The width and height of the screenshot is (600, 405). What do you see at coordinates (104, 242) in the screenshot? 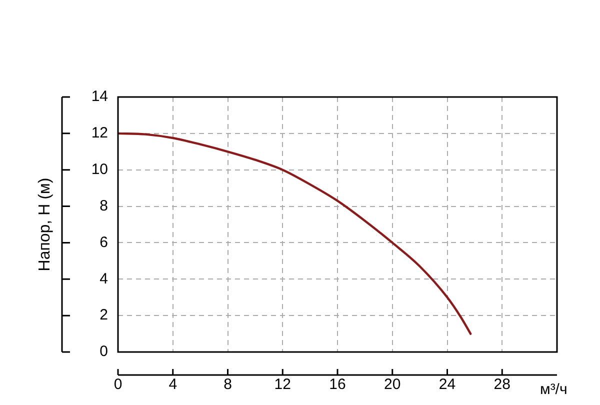
I see `y-tick-label: 6` at bounding box center [104, 242].